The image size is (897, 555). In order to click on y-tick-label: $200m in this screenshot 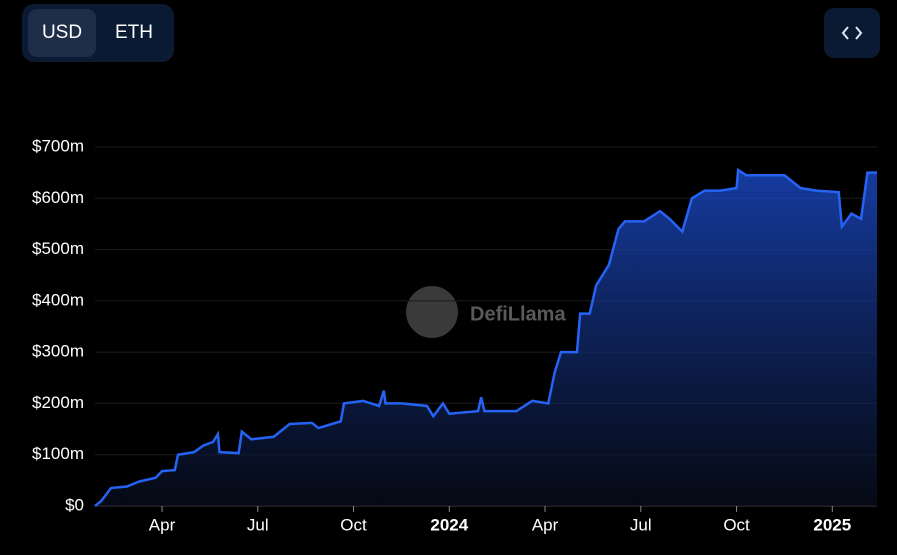, I will do `click(58, 402)`.